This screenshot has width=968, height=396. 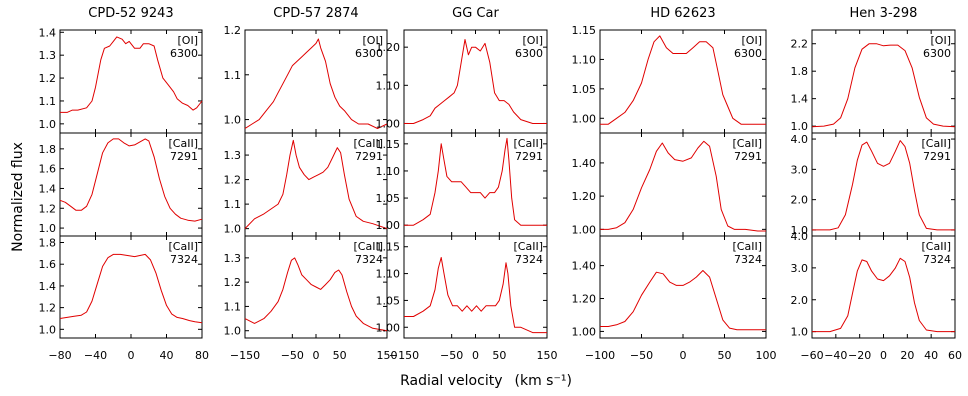 What do you see at coordinates (800, 44) in the screenshot?
I see `y-tick-label: 2.2` at bounding box center [800, 44].